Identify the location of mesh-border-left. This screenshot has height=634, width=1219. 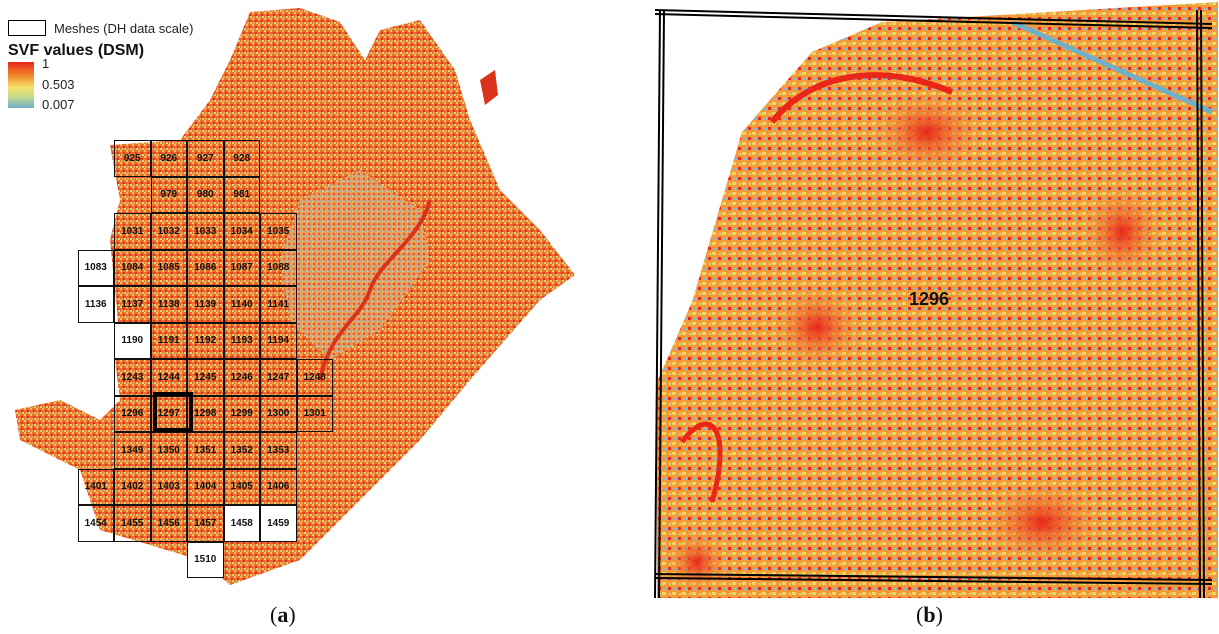
(659, 303).